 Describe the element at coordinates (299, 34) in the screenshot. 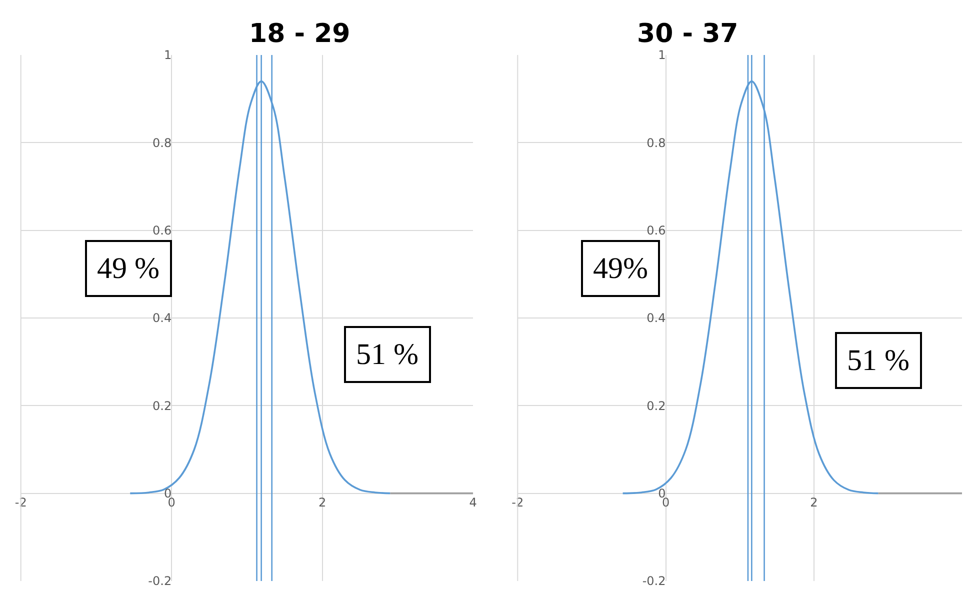

I see `chart-title: 18 - 29` at that location.